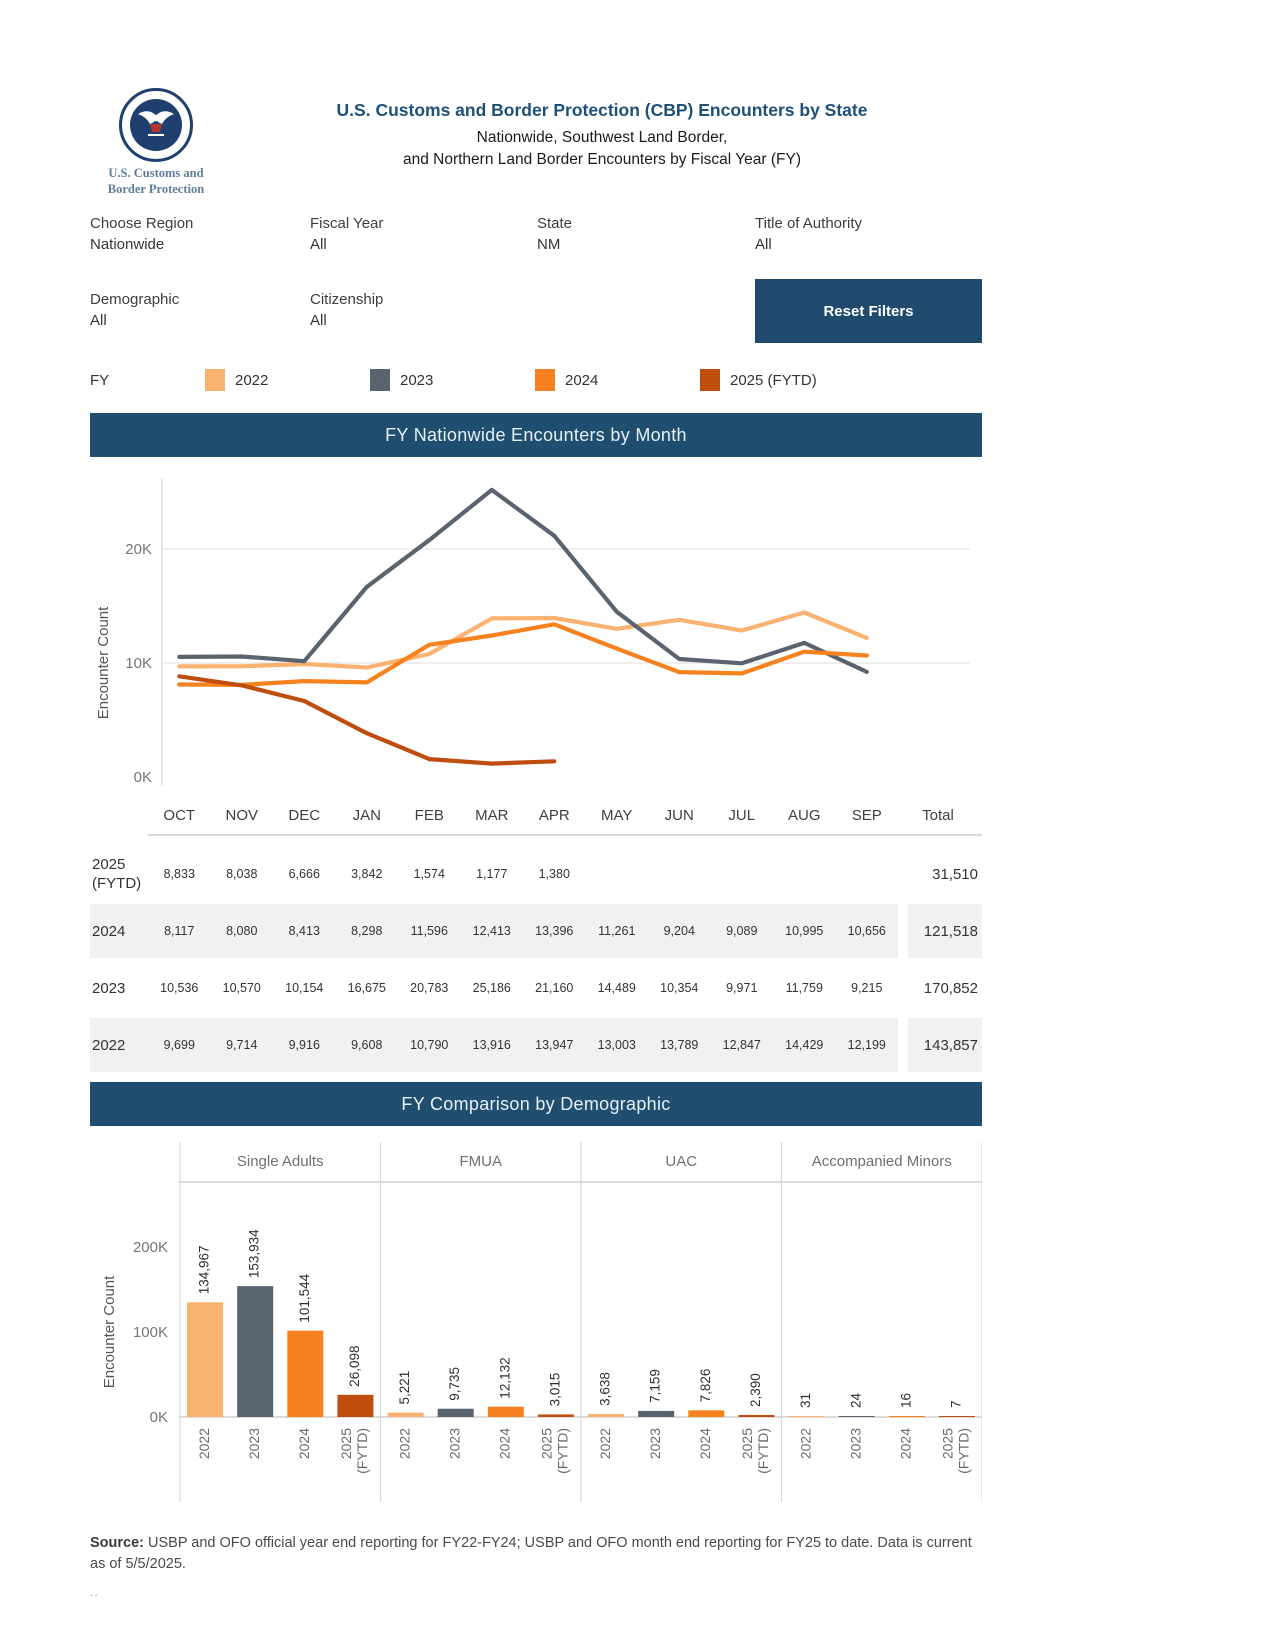  What do you see at coordinates (366, 931) in the screenshot?
I see `table-cell: 8,298` at bounding box center [366, 931].